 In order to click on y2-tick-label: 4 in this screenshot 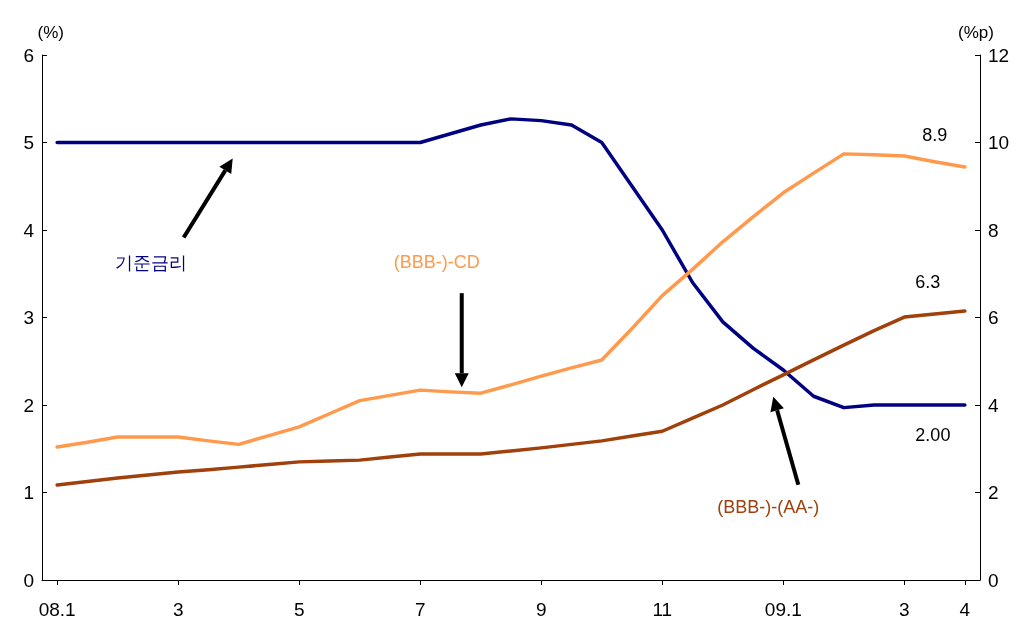, I will do `click(993, 405)`.